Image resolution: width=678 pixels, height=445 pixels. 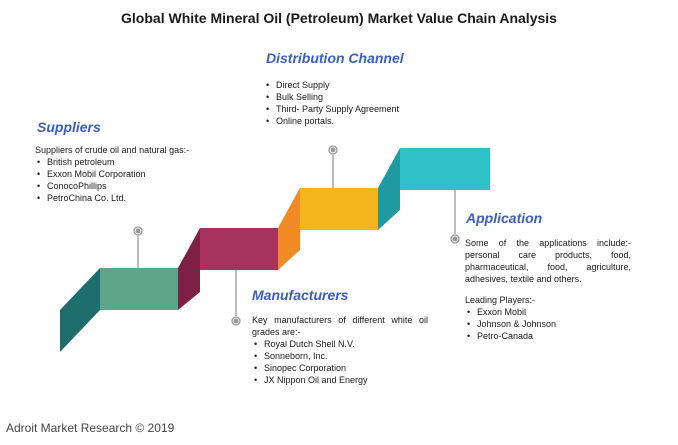 I want to click on supplier-item: PetroChina Co. Ltd., so click(x=130, y=198).